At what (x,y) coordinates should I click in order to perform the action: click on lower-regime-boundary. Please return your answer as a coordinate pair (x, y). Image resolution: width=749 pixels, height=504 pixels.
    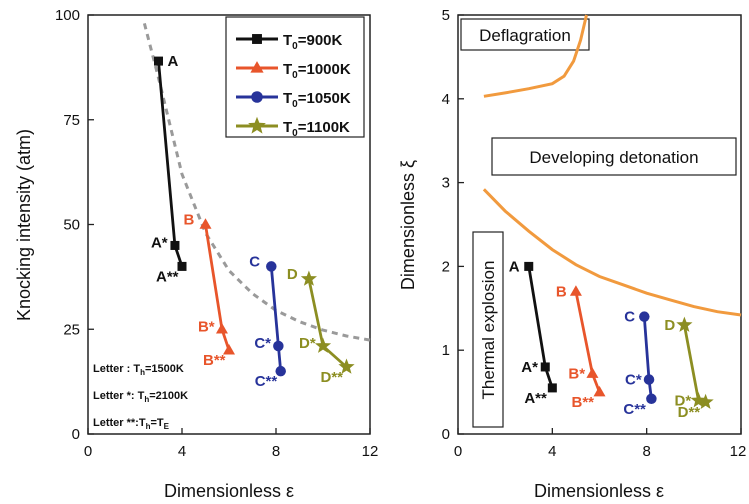
    Looking at the image, I should click on (612, 252).